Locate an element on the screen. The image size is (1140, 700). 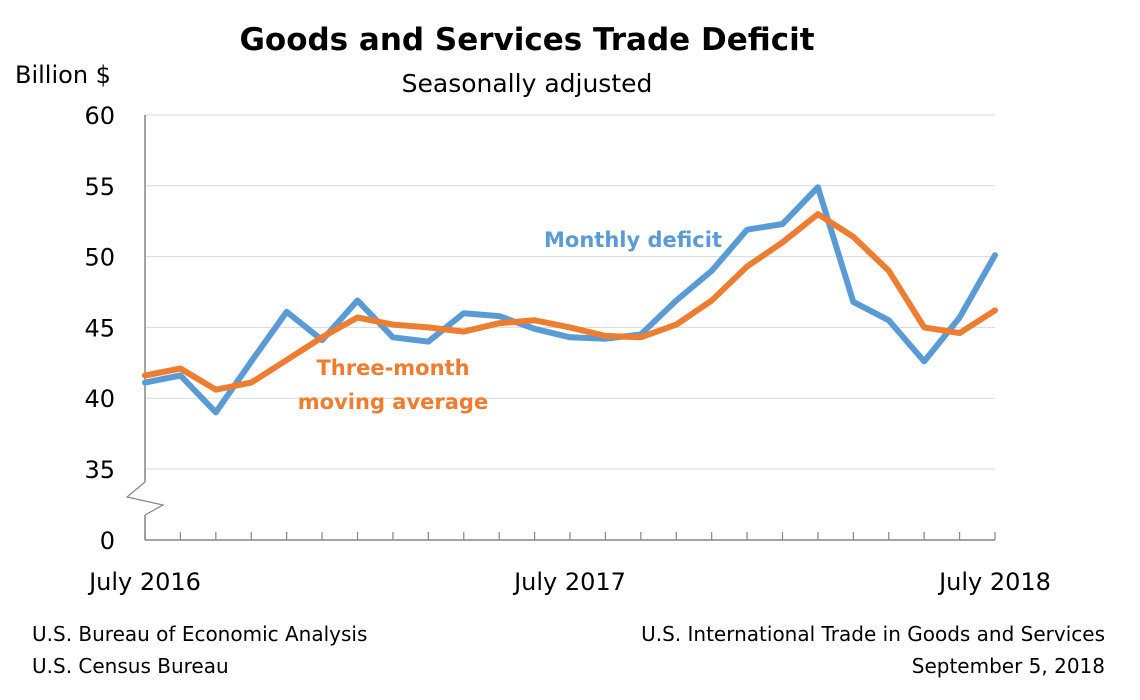
legend-monthly-deficit: Monthly deficit is located at coordinates (633, 240).